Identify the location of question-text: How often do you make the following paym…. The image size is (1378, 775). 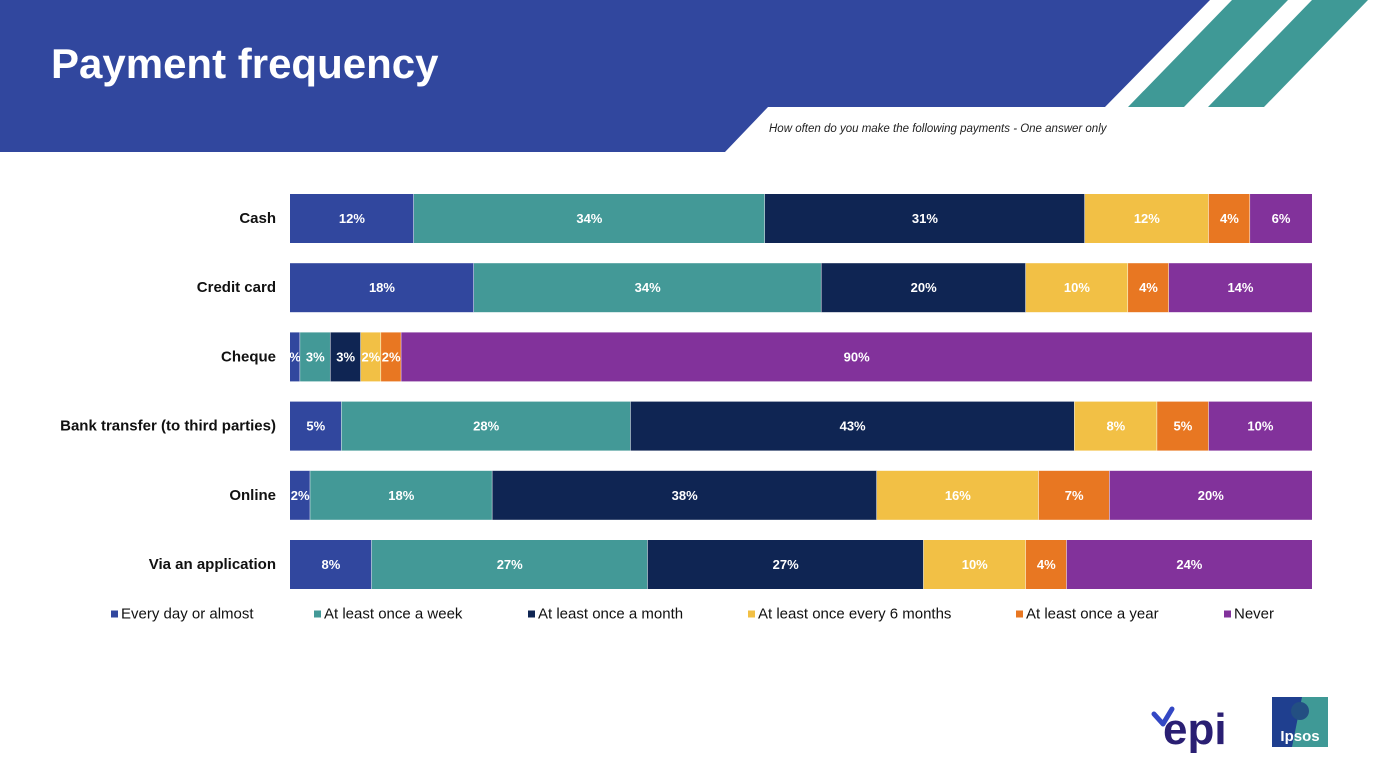
(938, 129).